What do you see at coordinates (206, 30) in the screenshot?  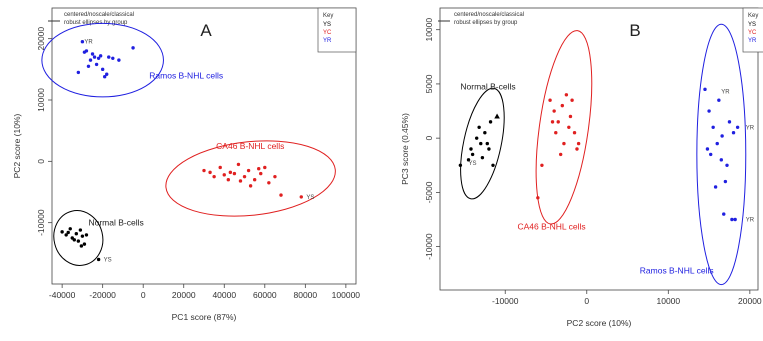 I see `panel-letter: A` at bounding box center [206, 30].